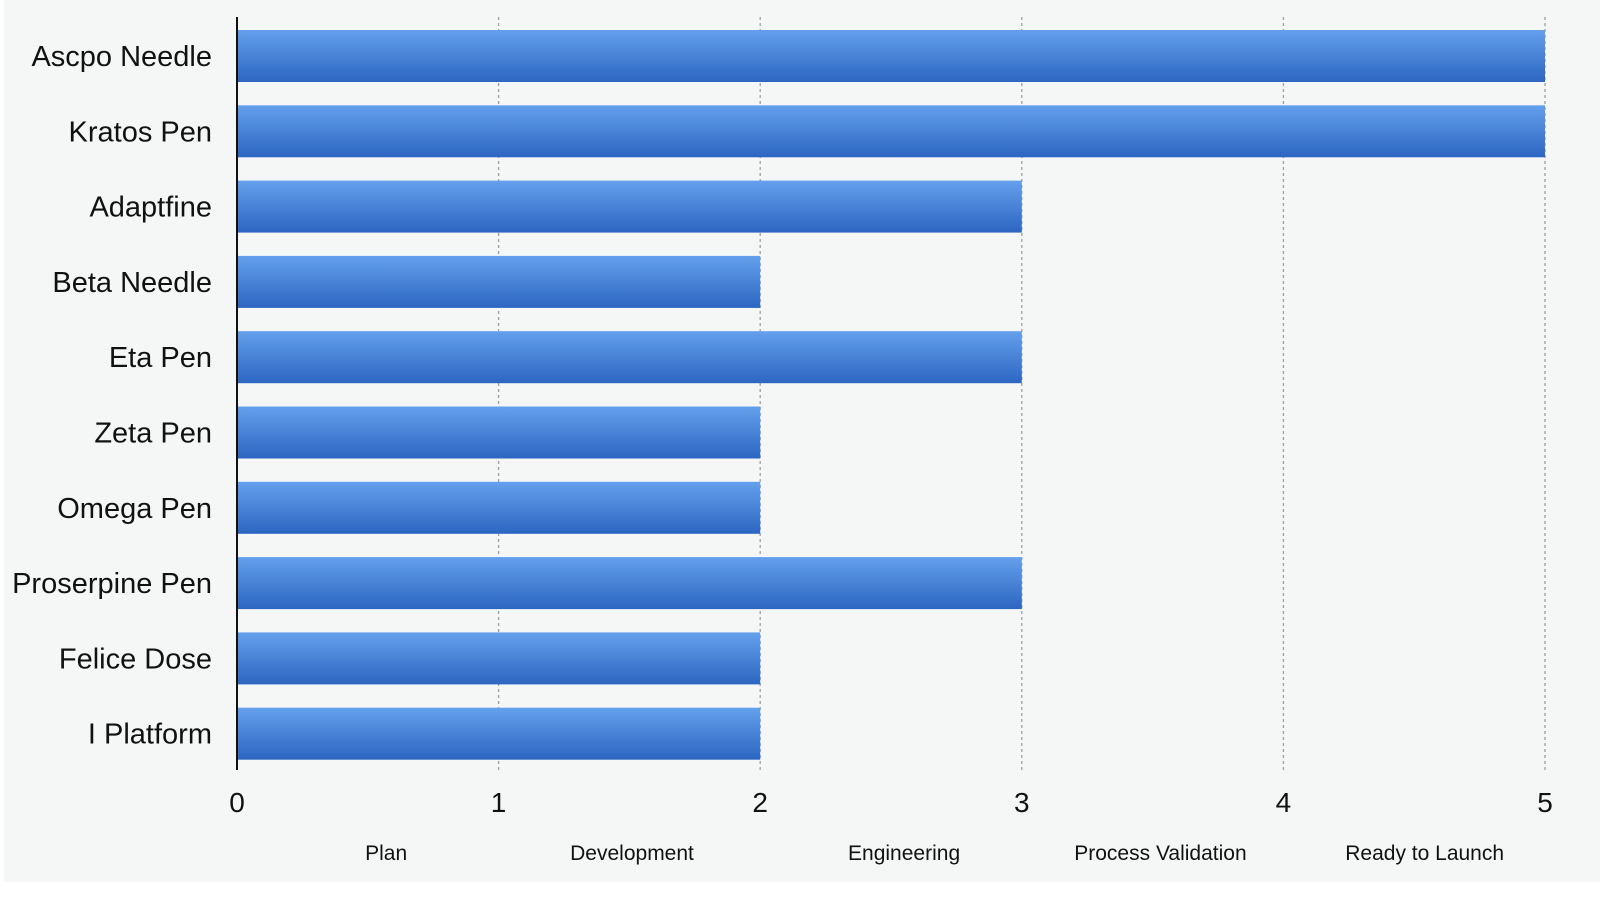  I want to click on category-label: Adaptfine, so click(150, 208).